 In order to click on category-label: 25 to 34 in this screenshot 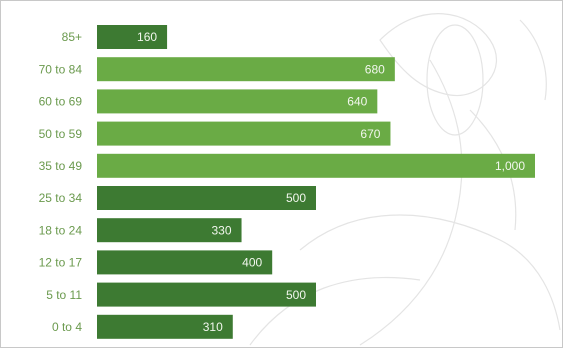, I will do `click(61, 198)`.